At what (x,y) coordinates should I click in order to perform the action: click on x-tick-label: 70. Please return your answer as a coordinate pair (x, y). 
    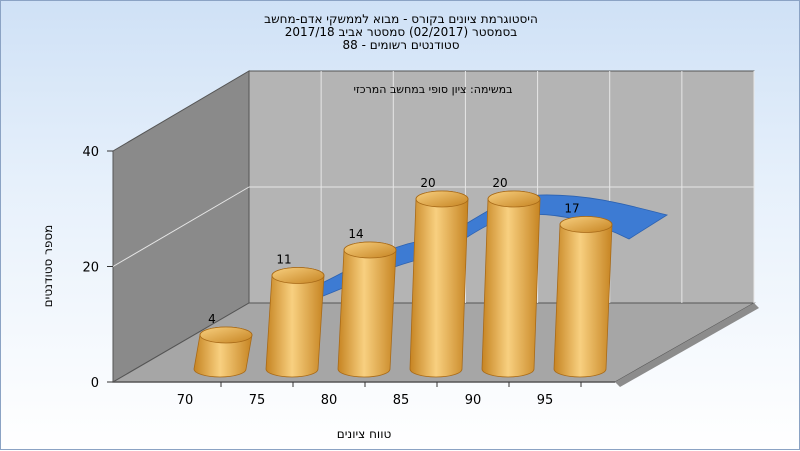
    Looking at the image, I should click on (185, 400).